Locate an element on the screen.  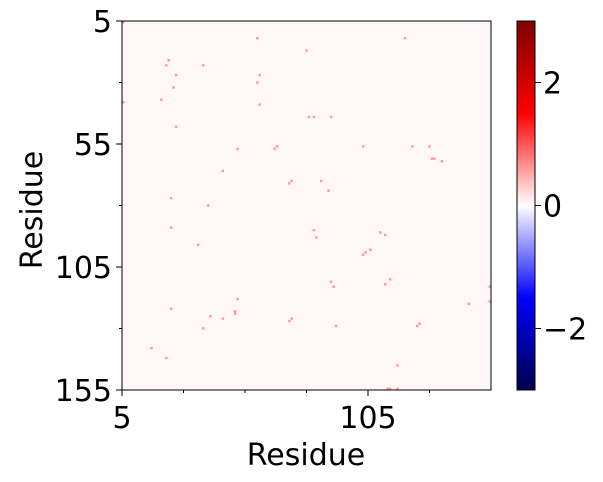
x-tick-label: 105 is located at coordinates (367, 418).